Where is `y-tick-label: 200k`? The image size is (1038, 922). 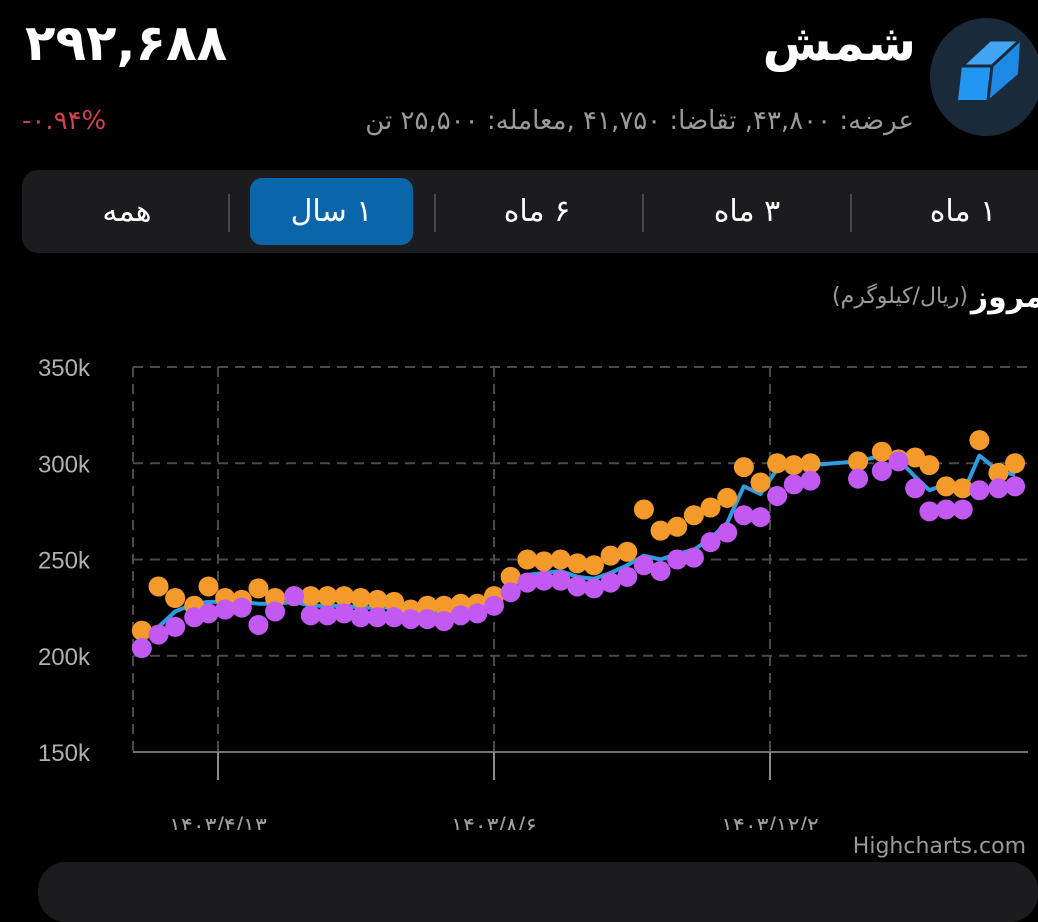
y-tick-label: 200k is located at coordinates (64, 657).